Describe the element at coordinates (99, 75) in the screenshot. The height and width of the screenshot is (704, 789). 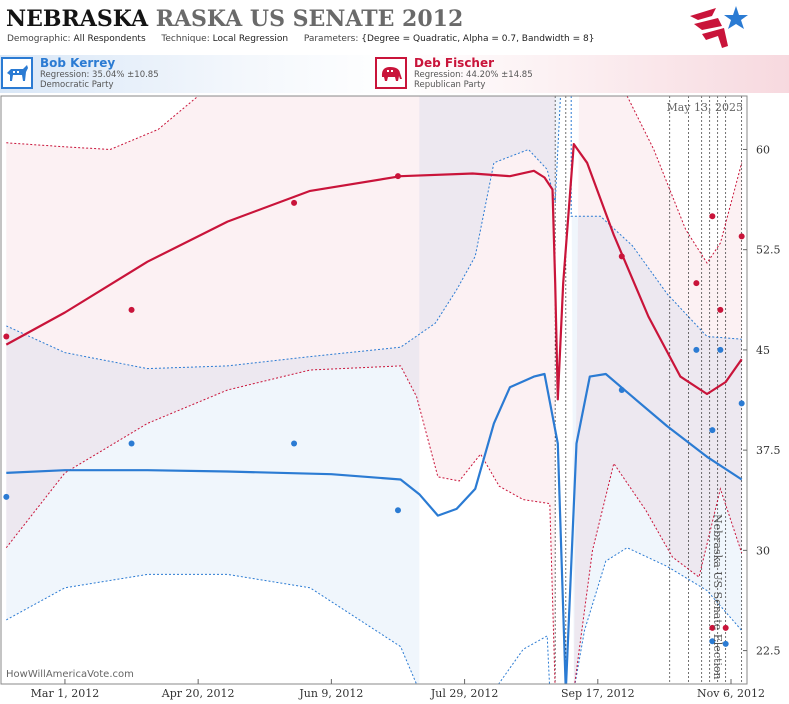
I see `candidate-regression: Regression: 35.04% ±10.85` at that location.